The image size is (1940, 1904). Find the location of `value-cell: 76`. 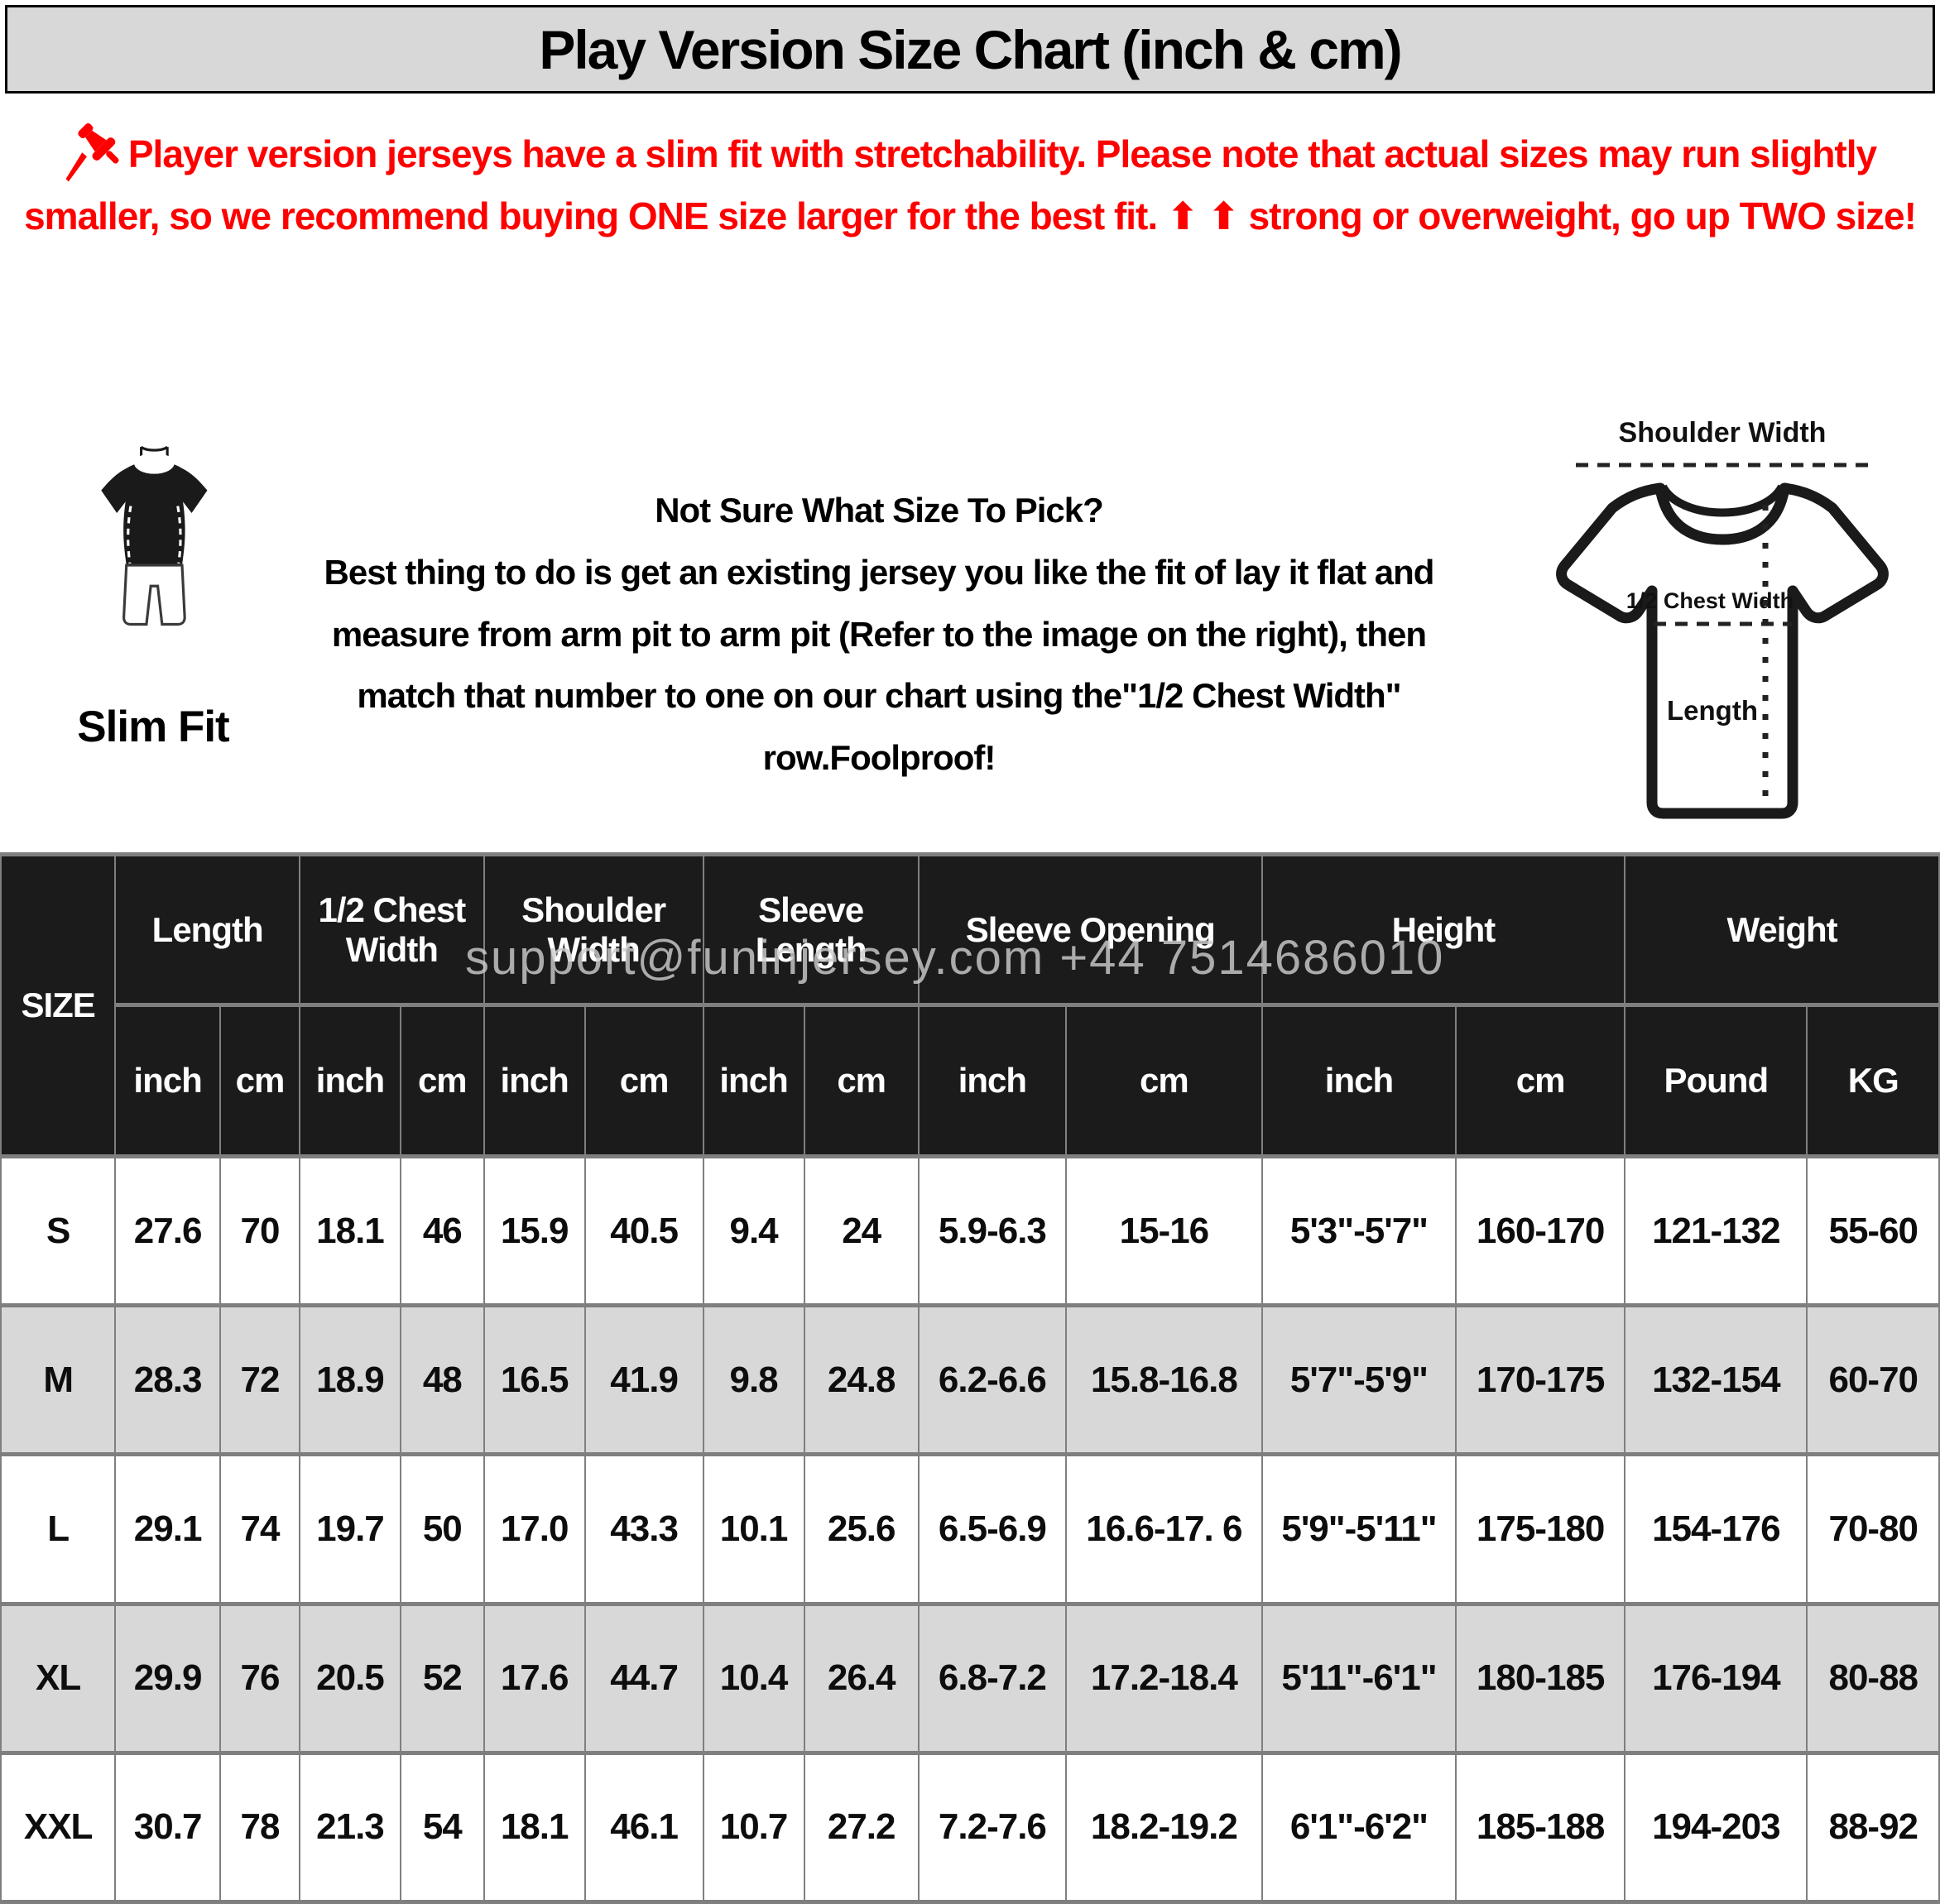

value-cell: 76 is located at coordinates (259, 1678).